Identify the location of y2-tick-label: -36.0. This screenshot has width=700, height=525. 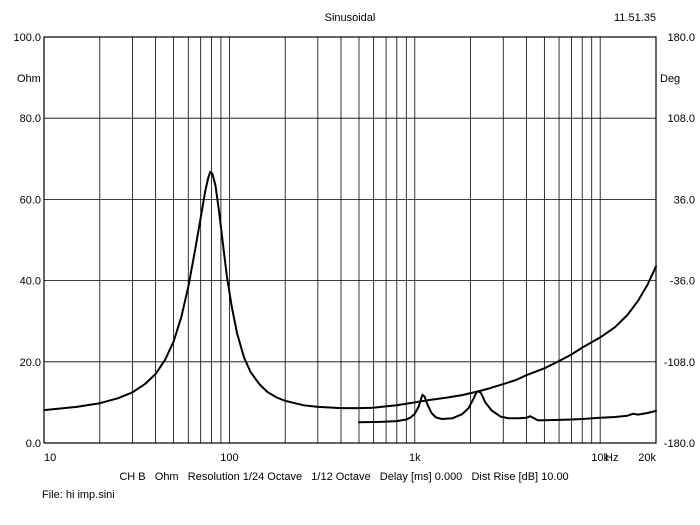
(682, 282).